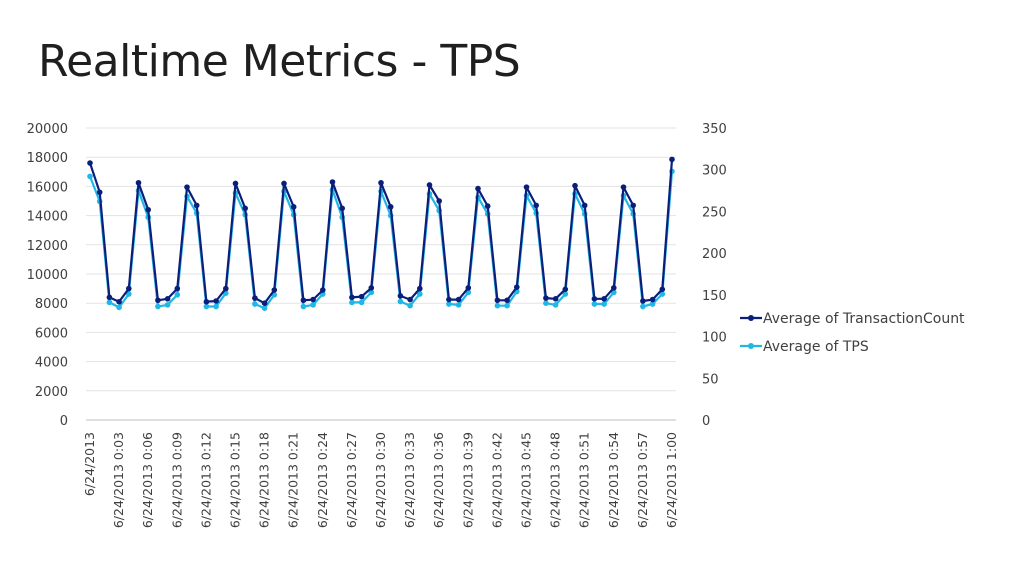  Describe the element at coordinates (118, 480) in the screenshot. I see `x-tick-label: 6/24/2013 0:03` at that location.